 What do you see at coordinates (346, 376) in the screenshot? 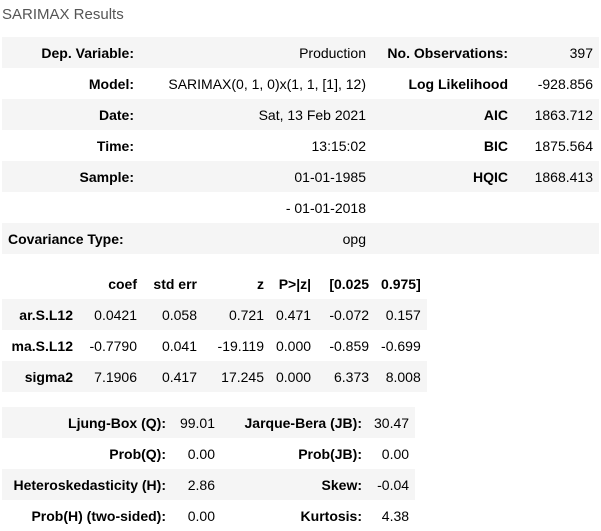
I see `table-cell: 6.373` at bounding box center [346, 376].